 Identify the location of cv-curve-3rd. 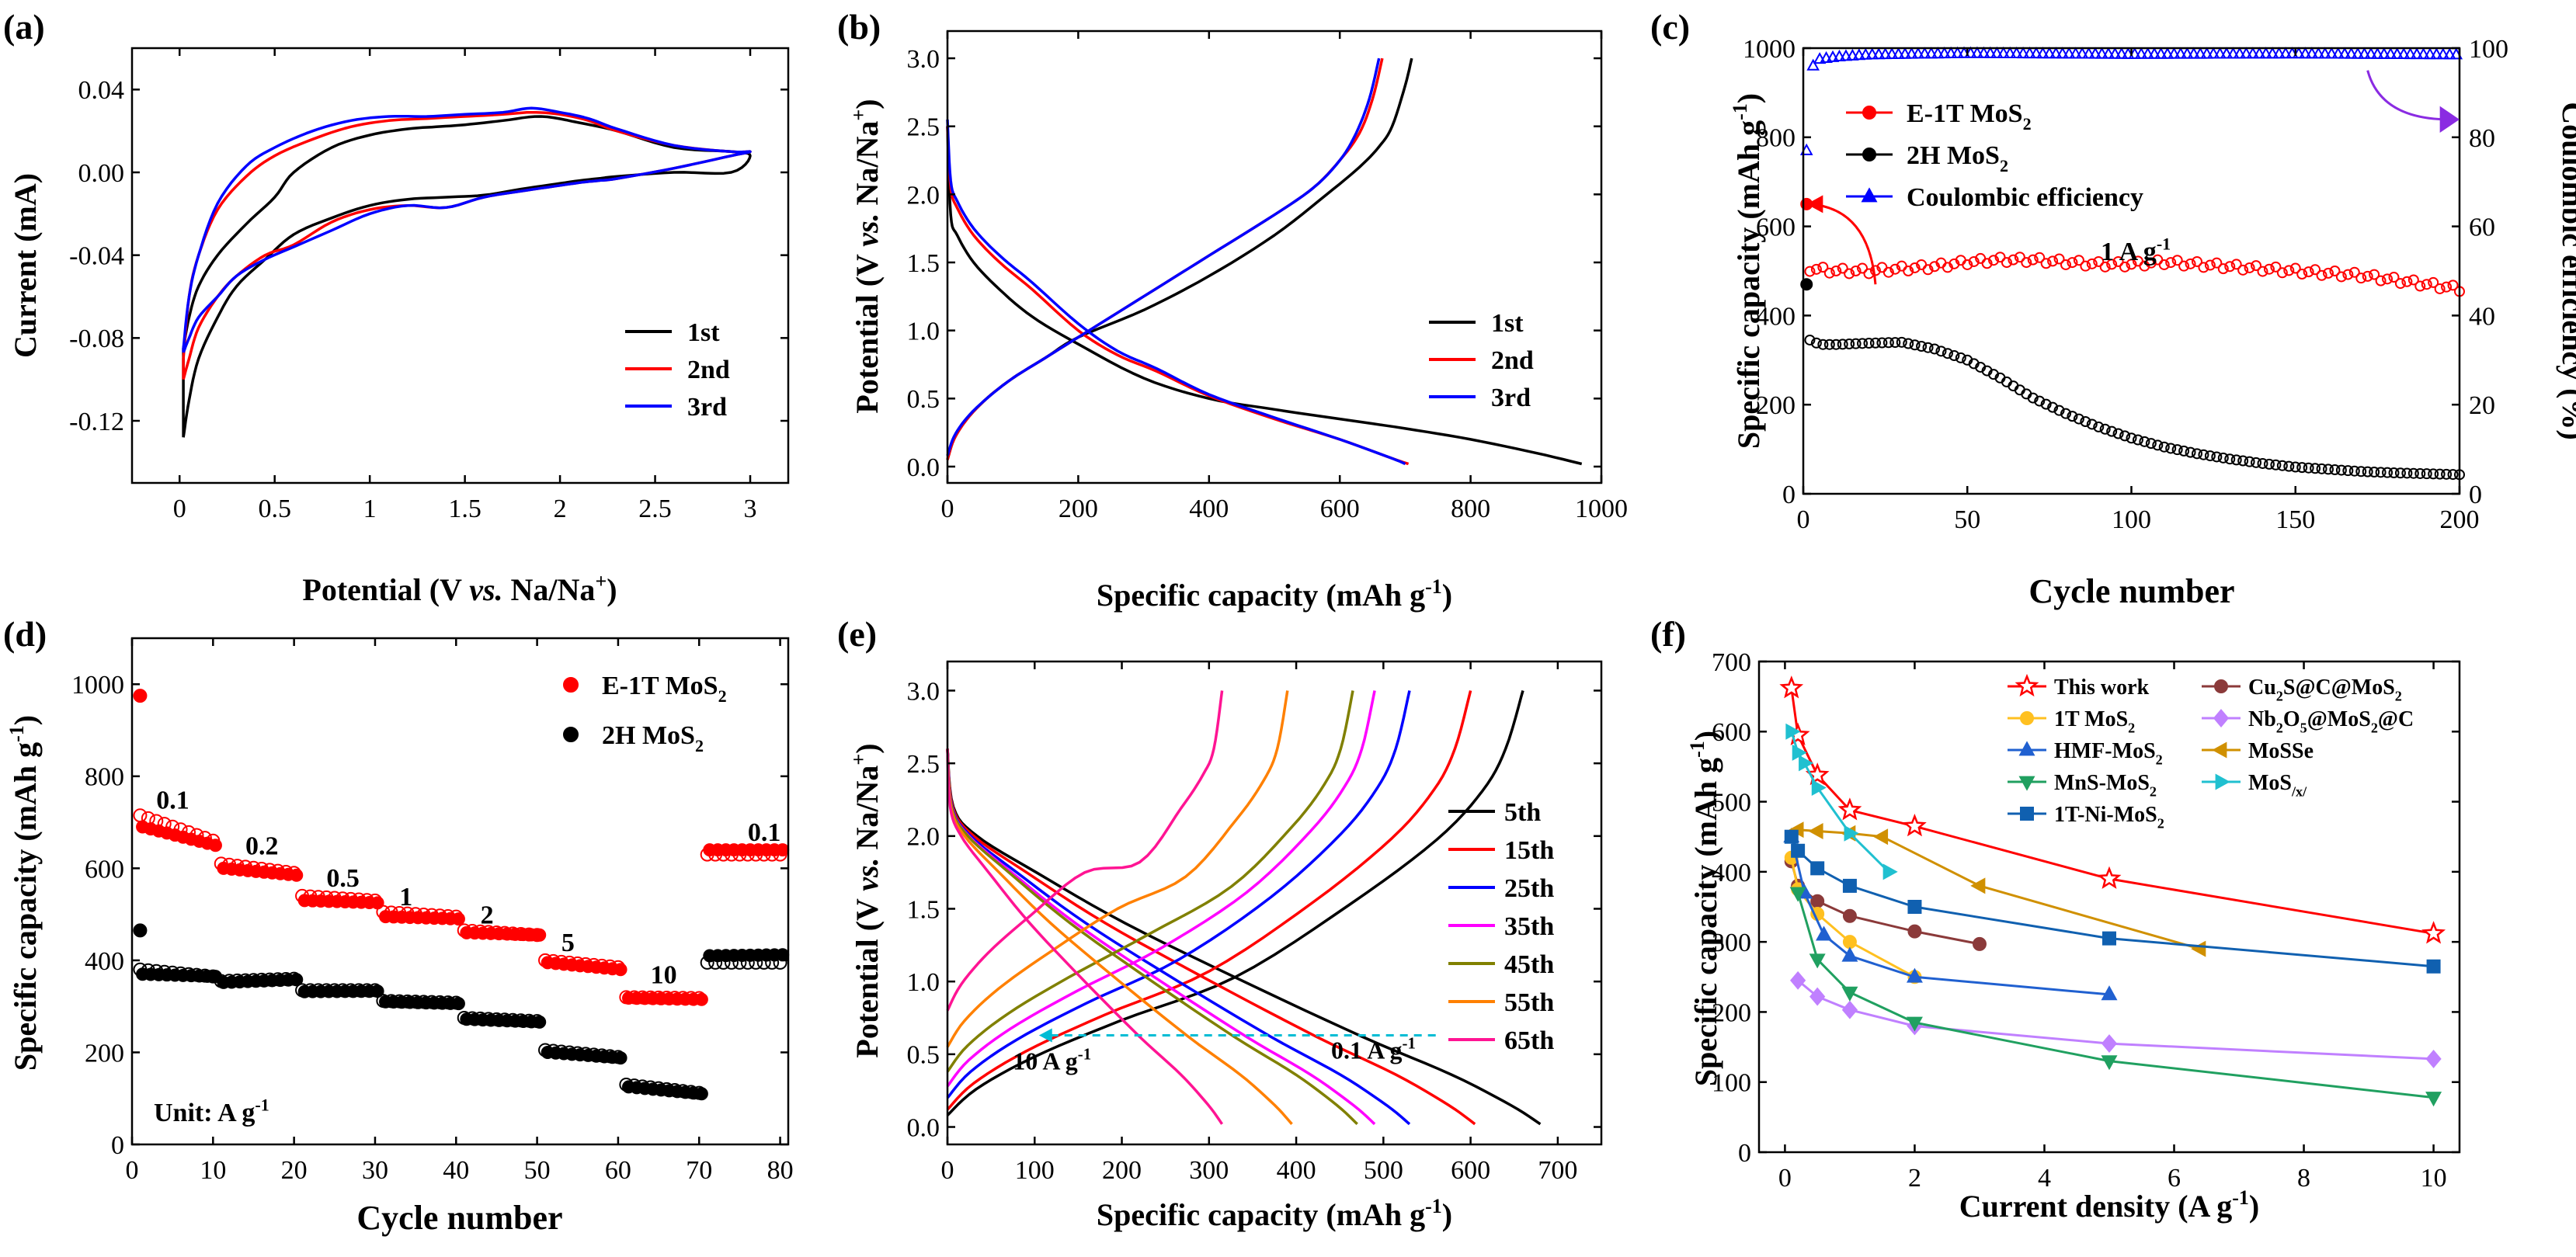
(467, 229).